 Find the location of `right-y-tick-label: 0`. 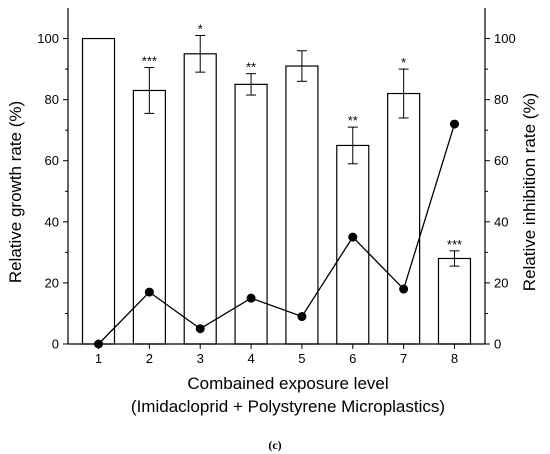

right-y-tick-label: 0 is located at coordinates (497, 344).